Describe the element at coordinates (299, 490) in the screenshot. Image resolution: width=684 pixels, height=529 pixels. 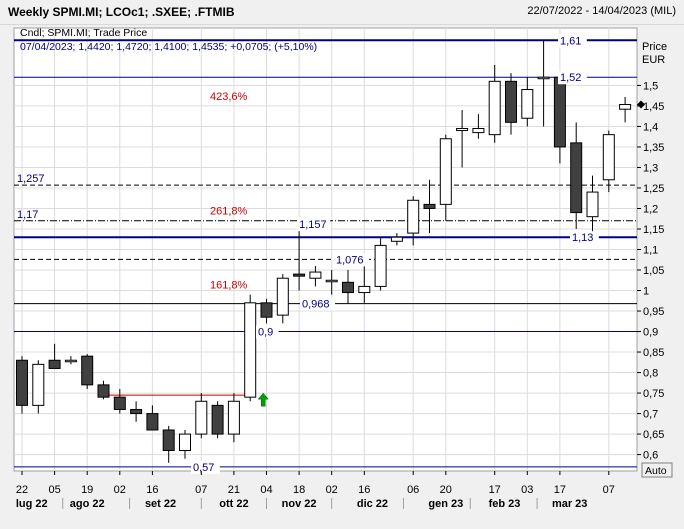
I see `x-day-label: 18` at that location.